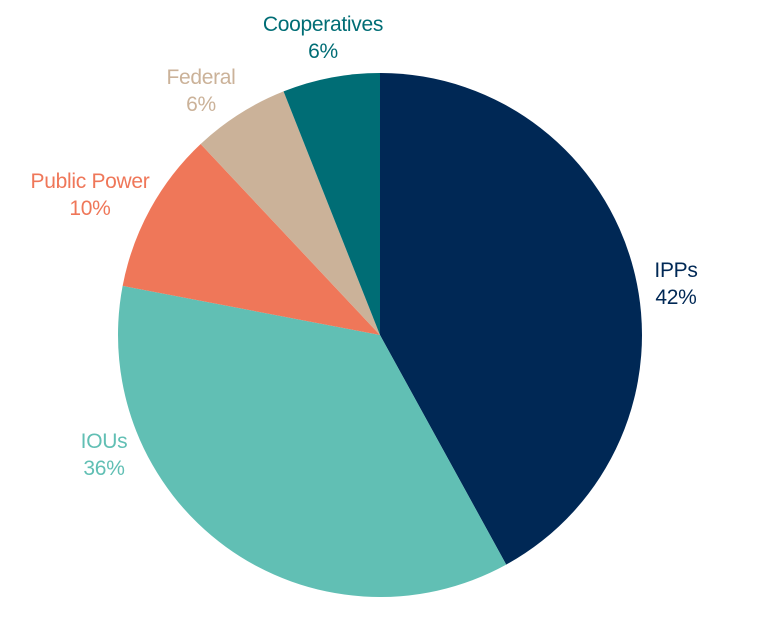 The image size is (776, 621). What do you see at coordinates (201, 77) in the screenshot?
I see `slice-name-federal: Federal` at bounding box center [201, 77].